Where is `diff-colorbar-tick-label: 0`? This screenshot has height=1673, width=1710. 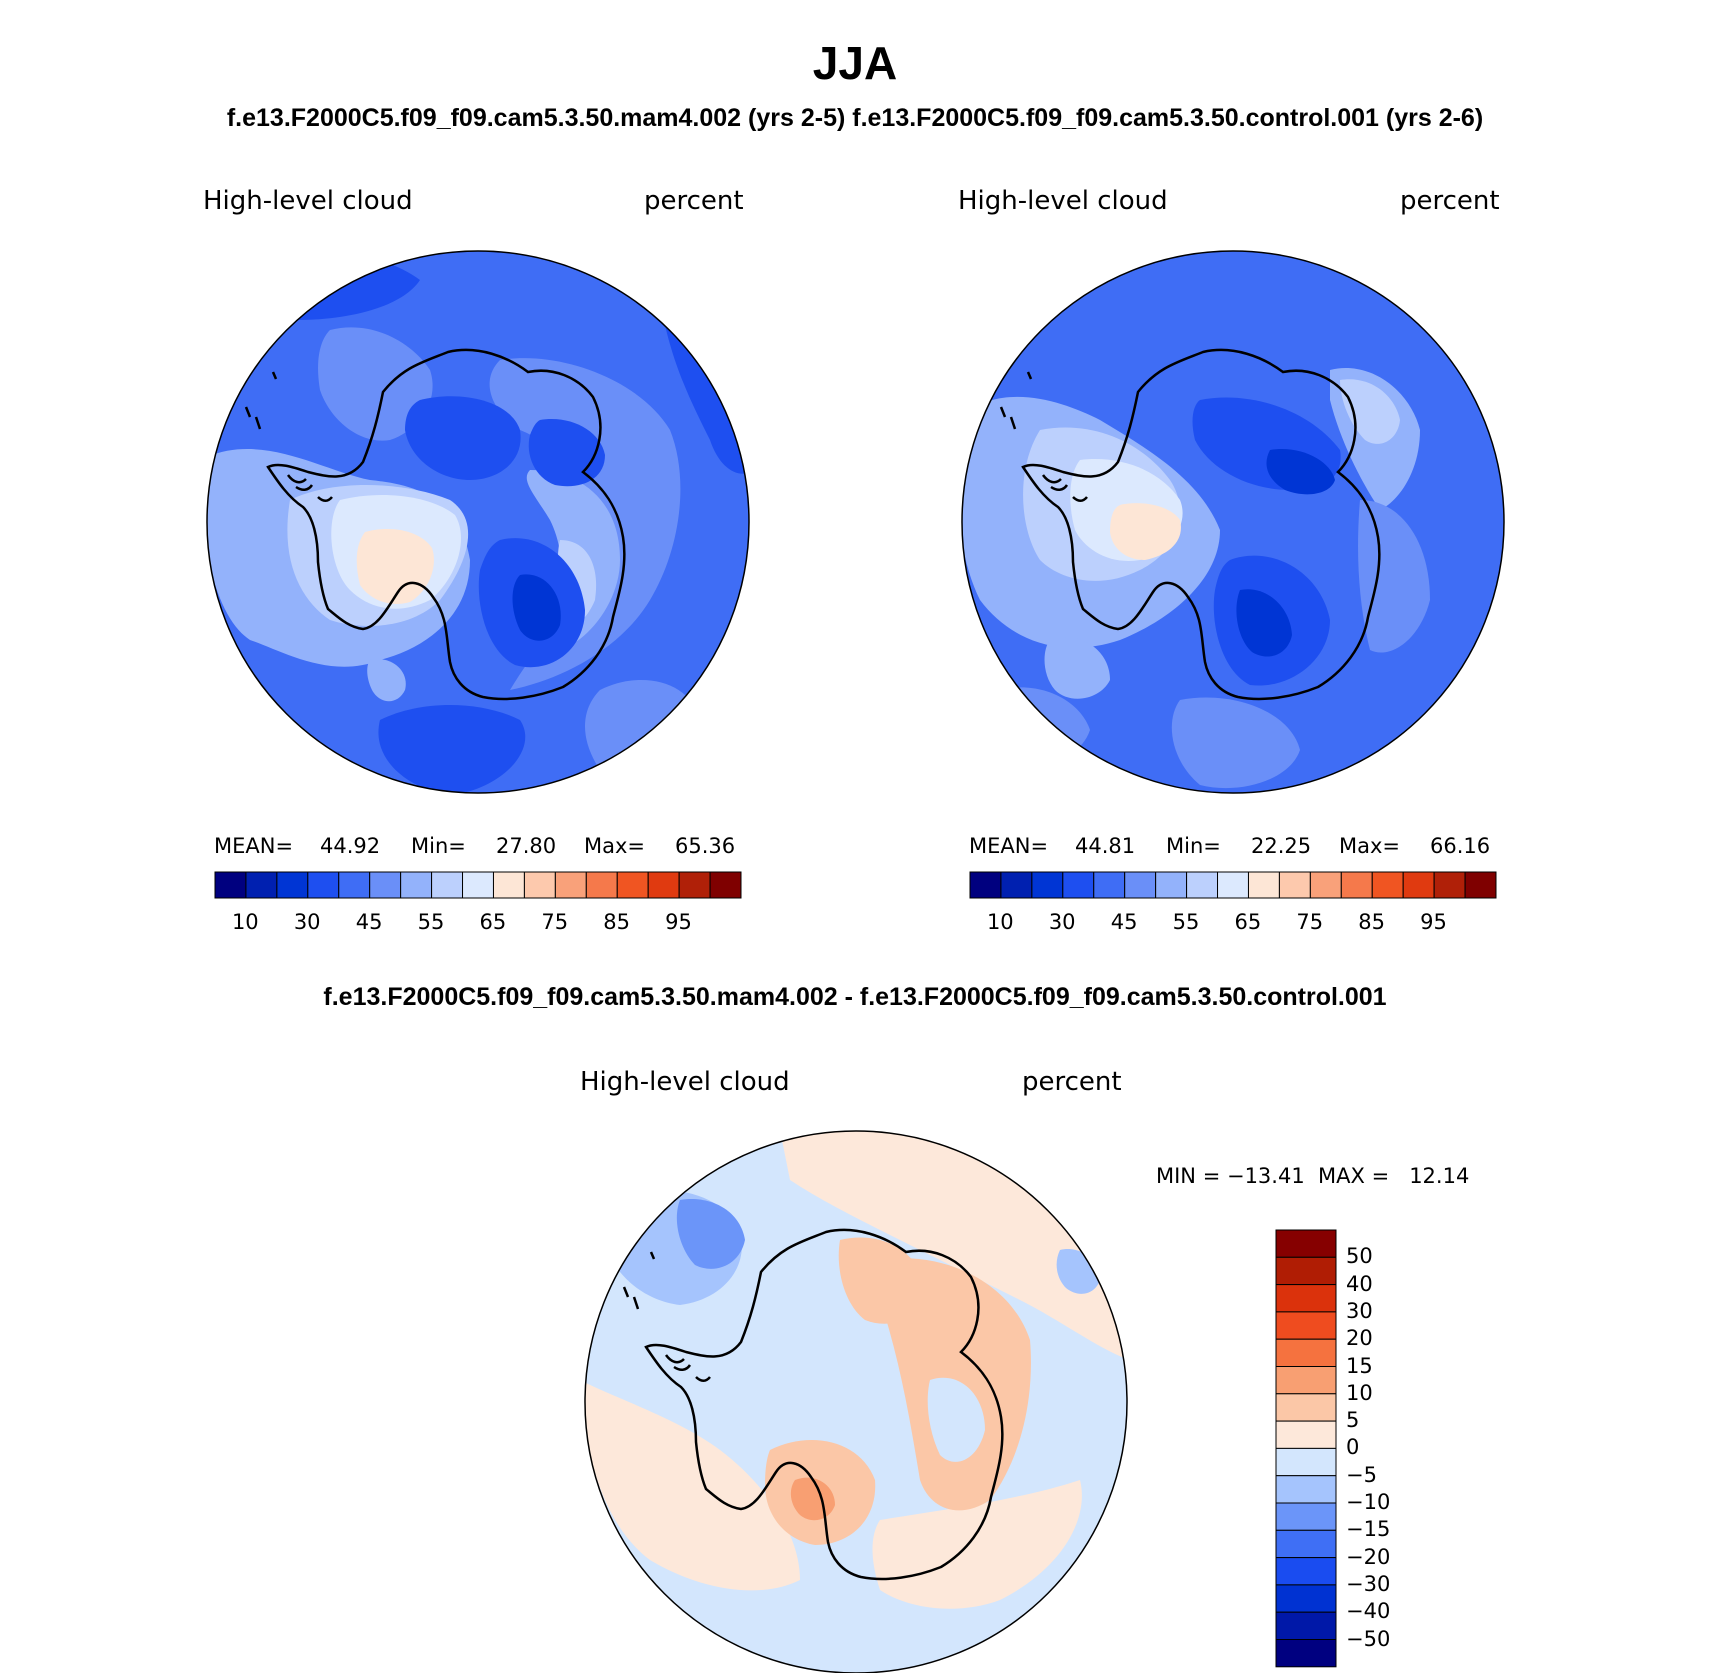 diff-colorbar-tick-label: 0 is located at coordinates (1353, 1447).